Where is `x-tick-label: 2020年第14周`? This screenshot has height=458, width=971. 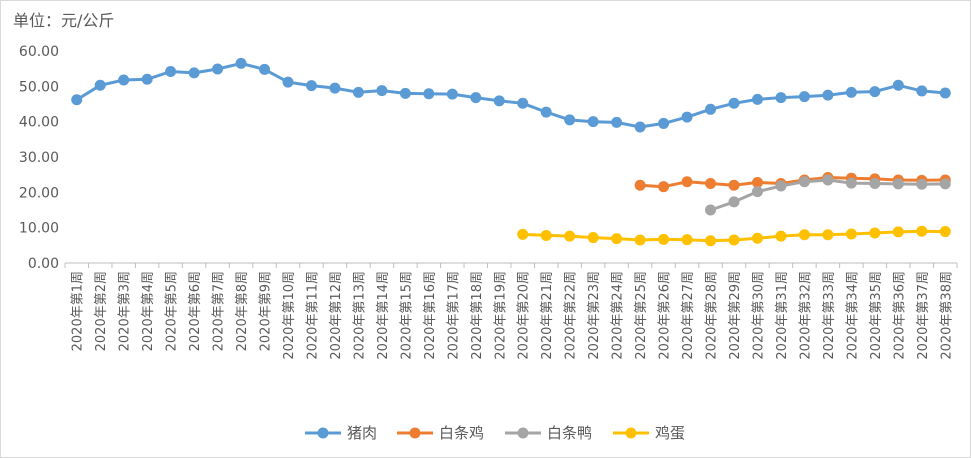
x-tick-label: 2020年第14周 is located at coordinates (383, 315).